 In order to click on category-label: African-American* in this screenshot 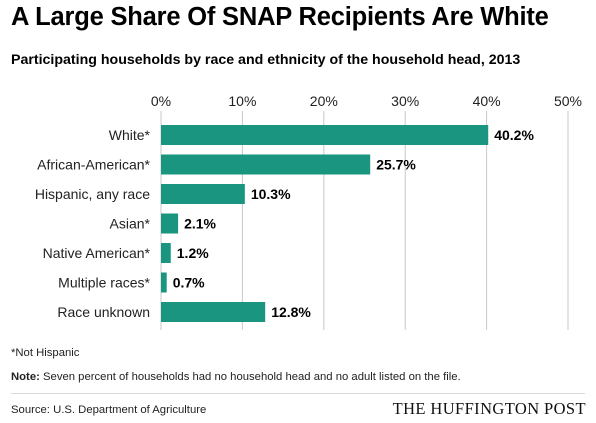, I will do `click(93, 165)`.